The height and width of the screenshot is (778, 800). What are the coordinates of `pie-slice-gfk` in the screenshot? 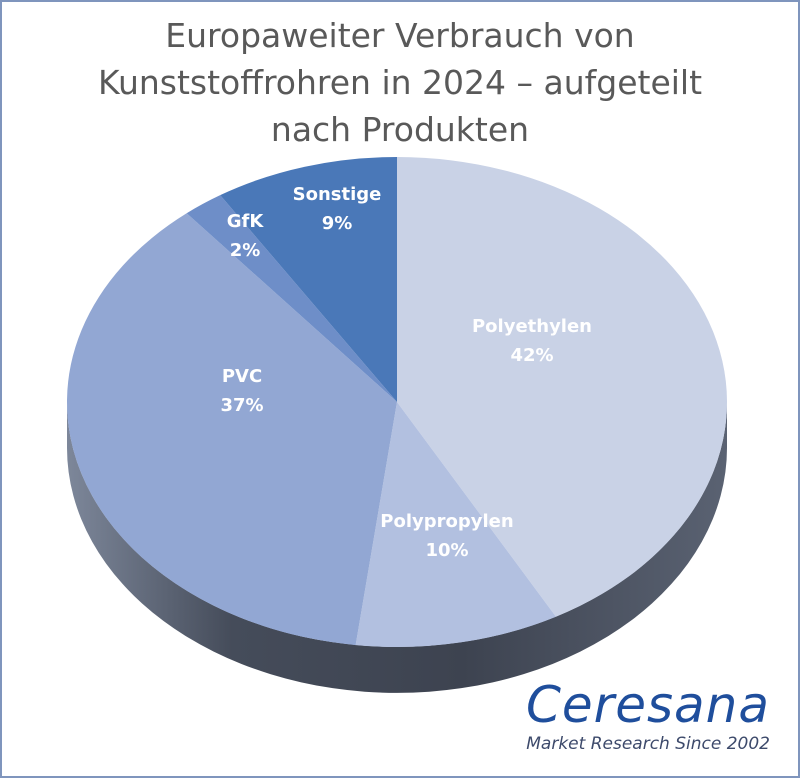 It's located at (291, 298).